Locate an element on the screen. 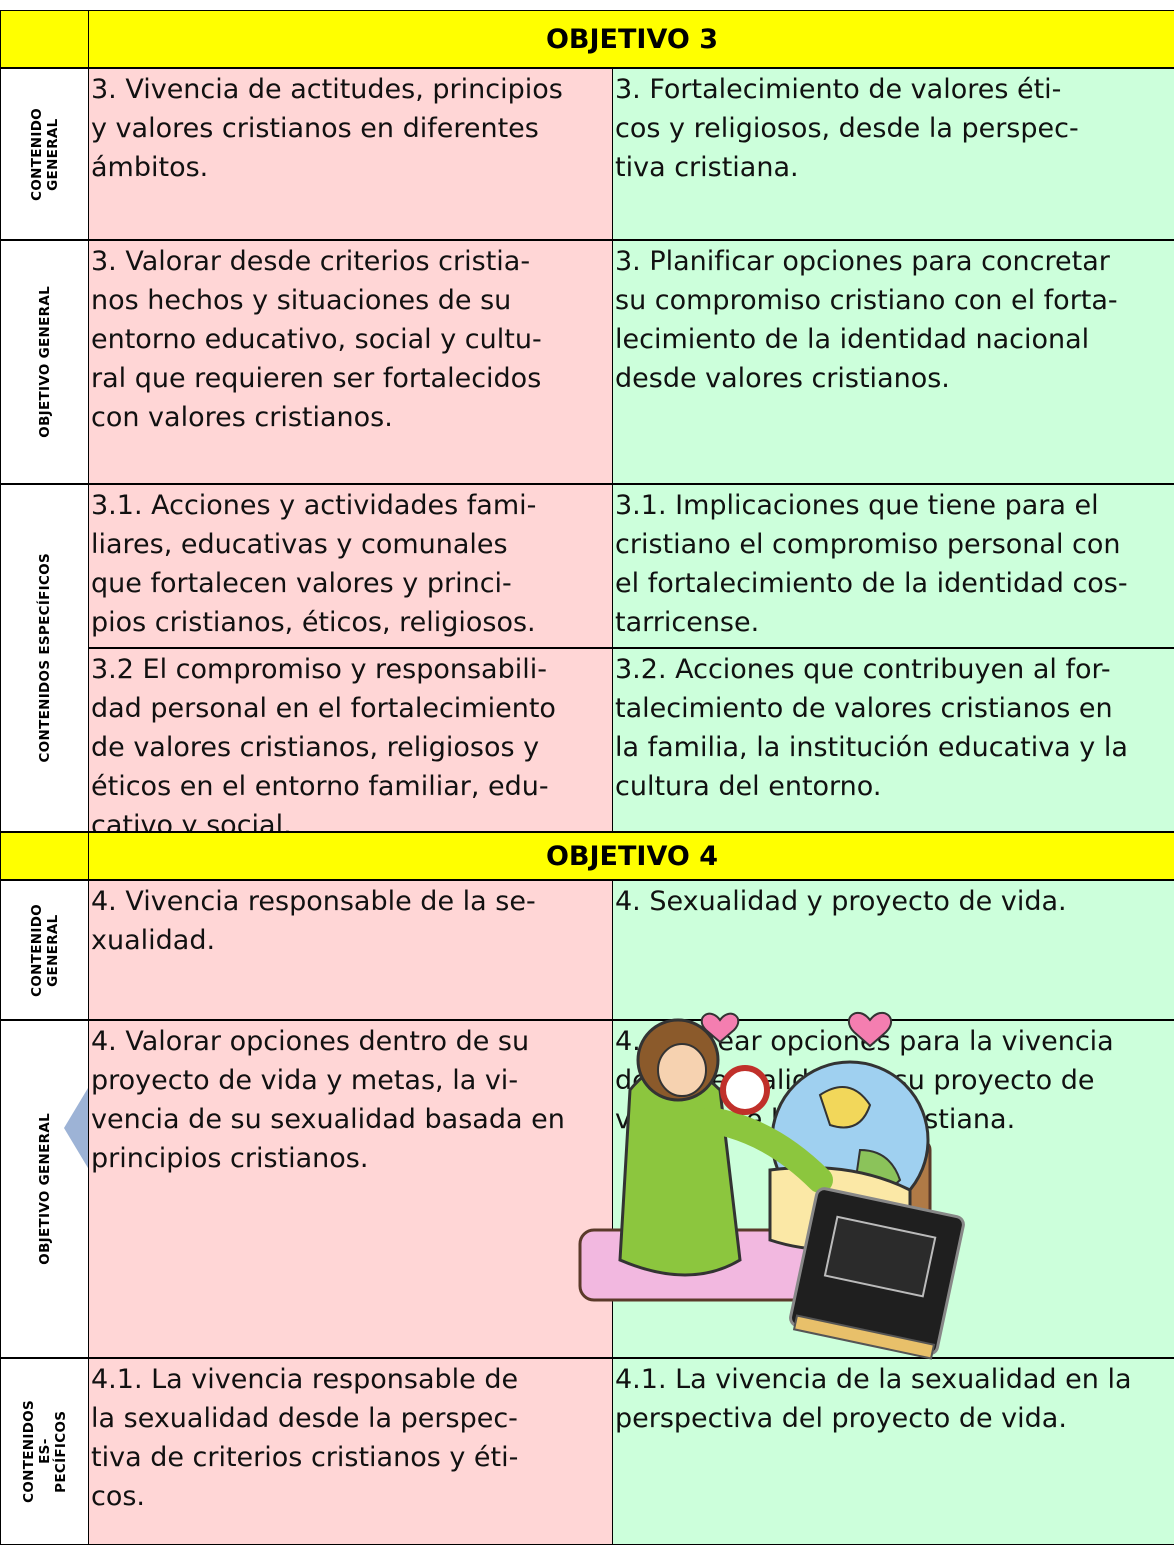 This screenshot has width=1174, height=1545. row-label-cell: CONTENIDOS ESPECÍFICOS is located at coordinates (44, 658).